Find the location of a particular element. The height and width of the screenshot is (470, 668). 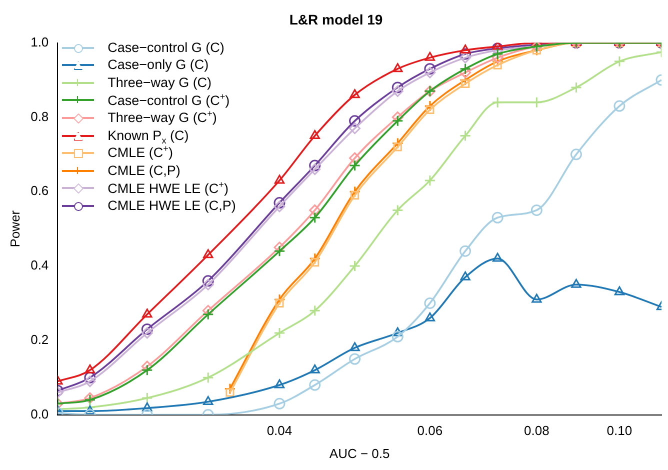

y-tick-label: 0.8 is located at coordinates (39, 116).